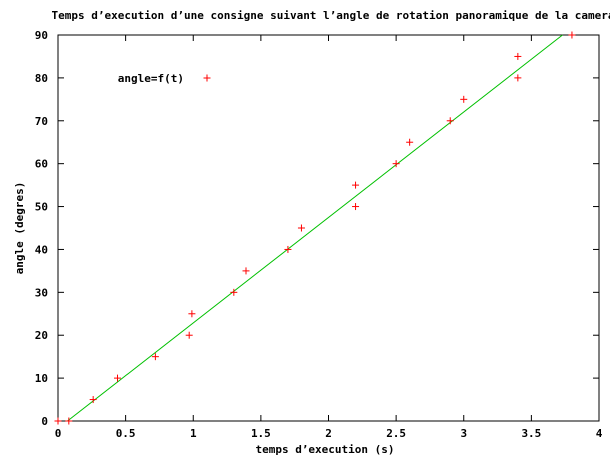 This screenshot has height=455, width=610. Describe the element at coordinates (324, 449) in the screenshot. I see `x-axis-label: temps d’execution (s)` at that location.